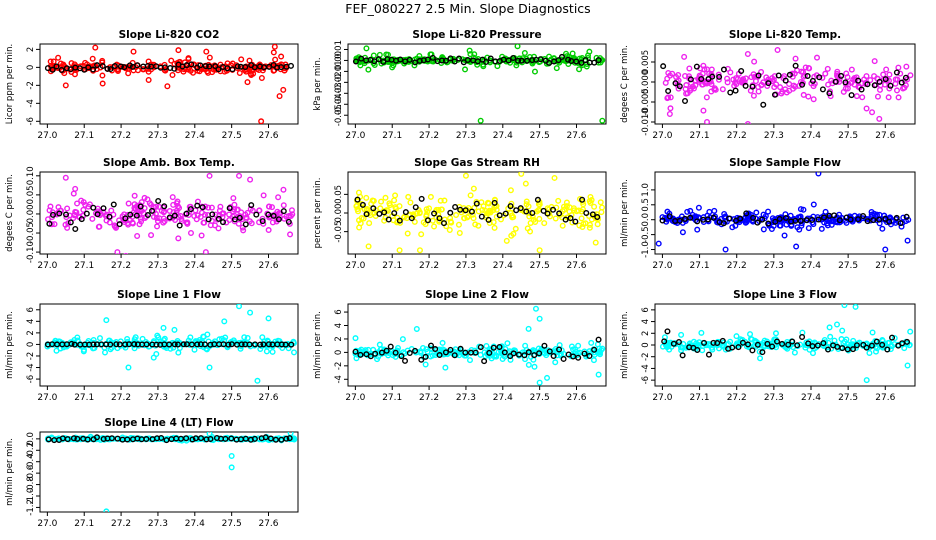  I want to click on y-axis-label: Licor ppm per min., so click(10, 84).